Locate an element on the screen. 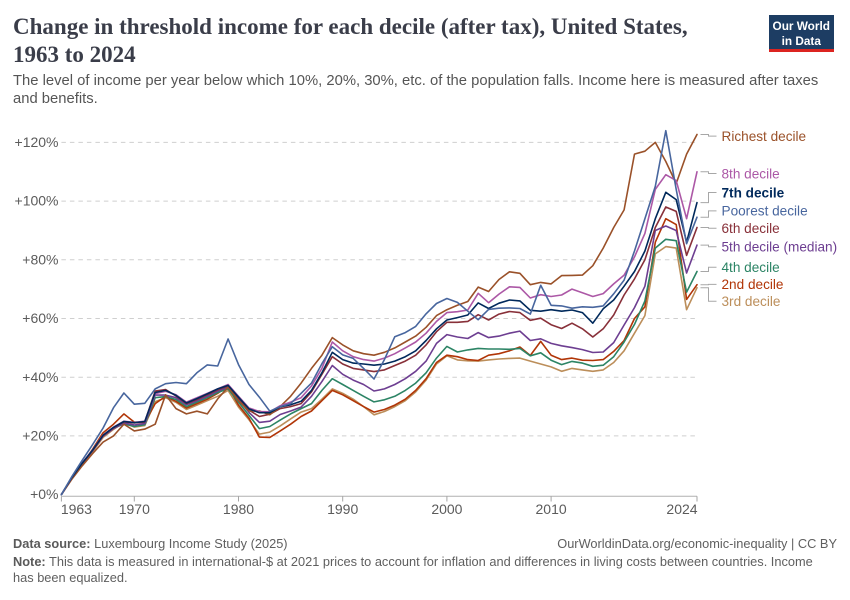 This screenshot has width=850, height=600. svg-text: 2nd decile is located at coordinates (753, 284).